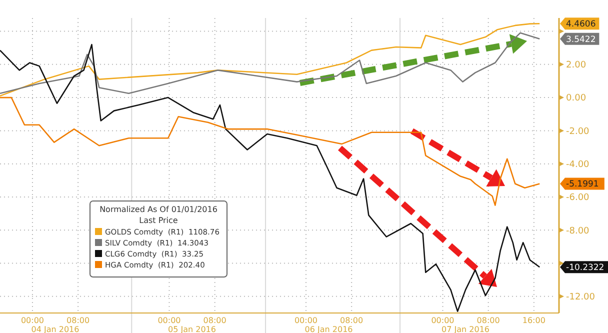 The width and height of the screenshot is (608, 333). What do you see at coordinates (578, 198) in the screenshot?
I see `y-tick-label: -6.00` at bounding box center [578, 198].